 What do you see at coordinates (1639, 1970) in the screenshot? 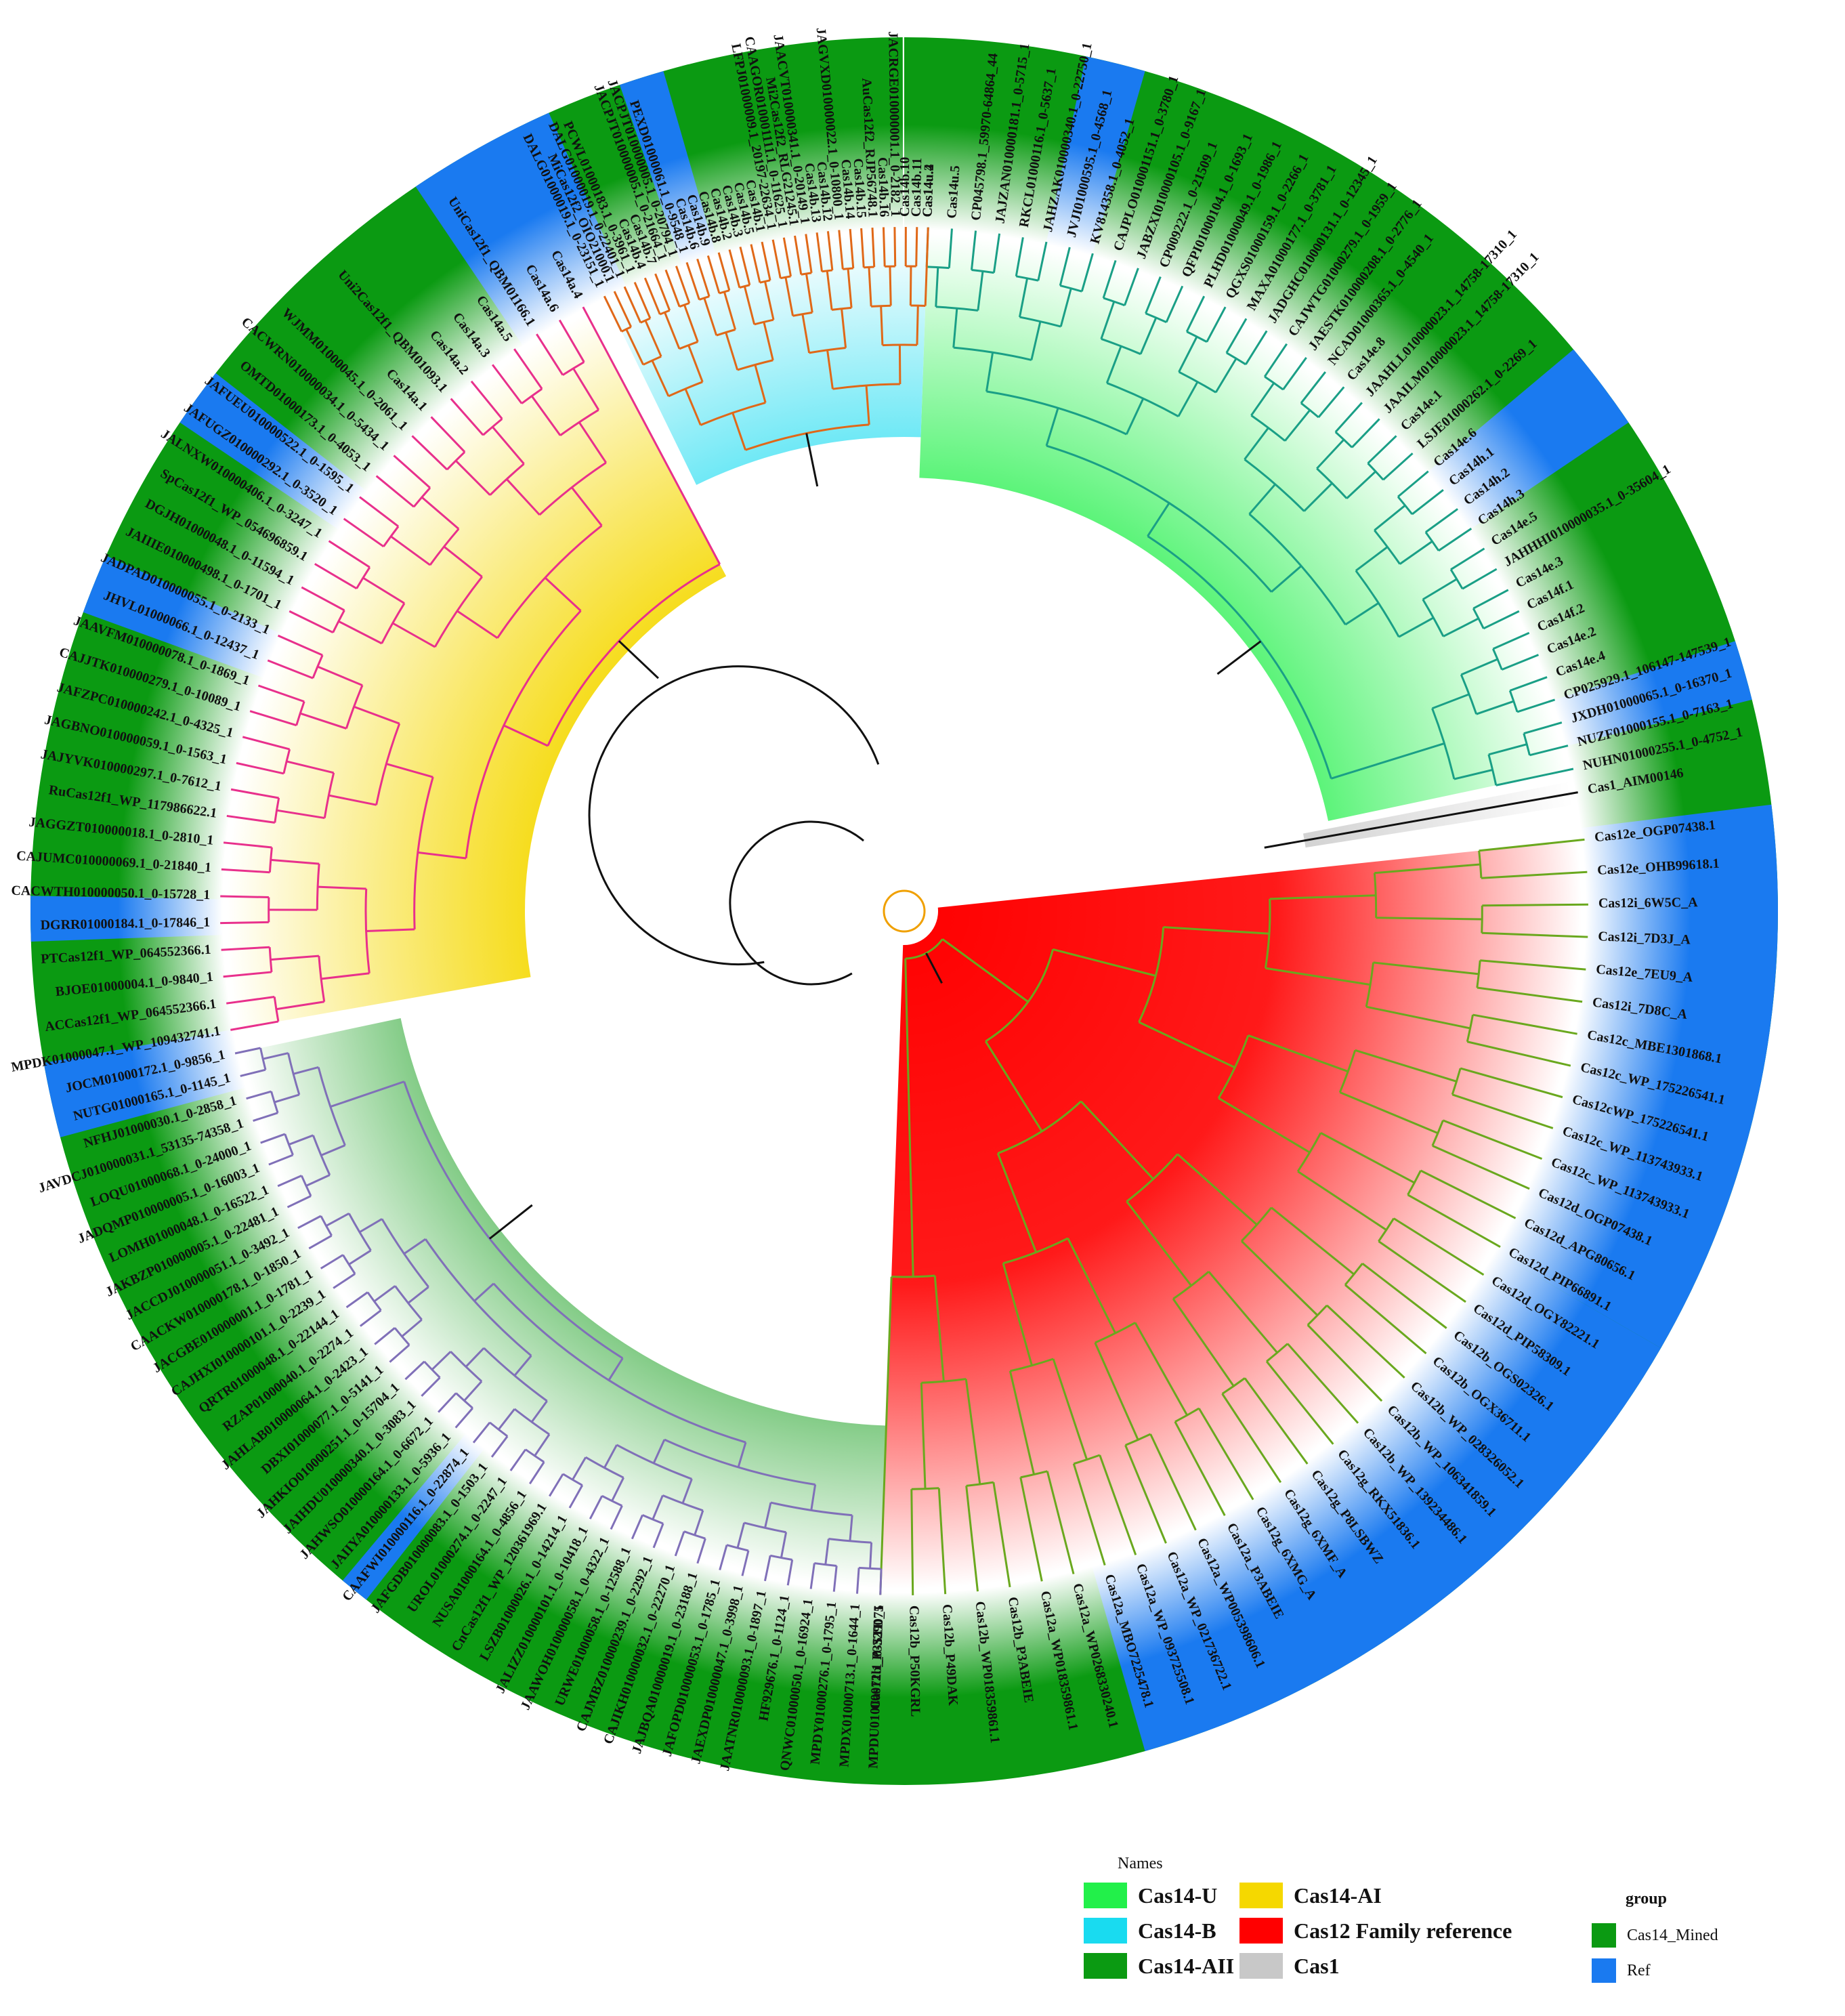
I see `group-label: Ref` at bounding box center [1639, 1970].